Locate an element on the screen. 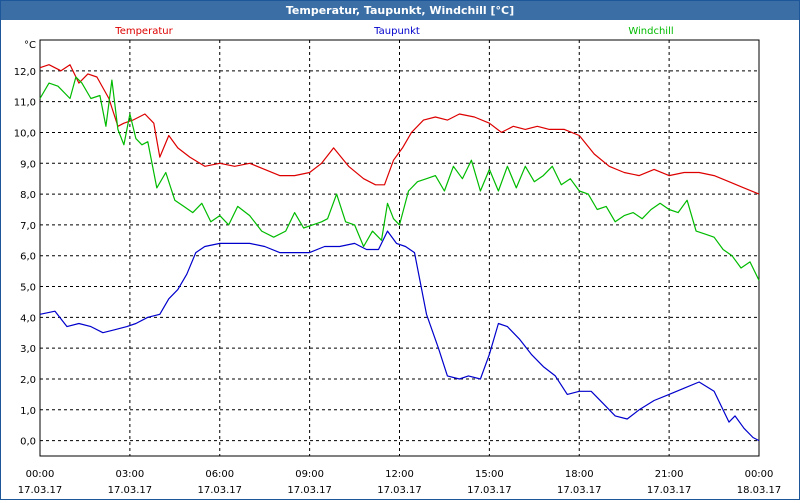 This screenshot has width=800, height=503. y-tick-label: 8,0 is located at coordinates (28, 195).